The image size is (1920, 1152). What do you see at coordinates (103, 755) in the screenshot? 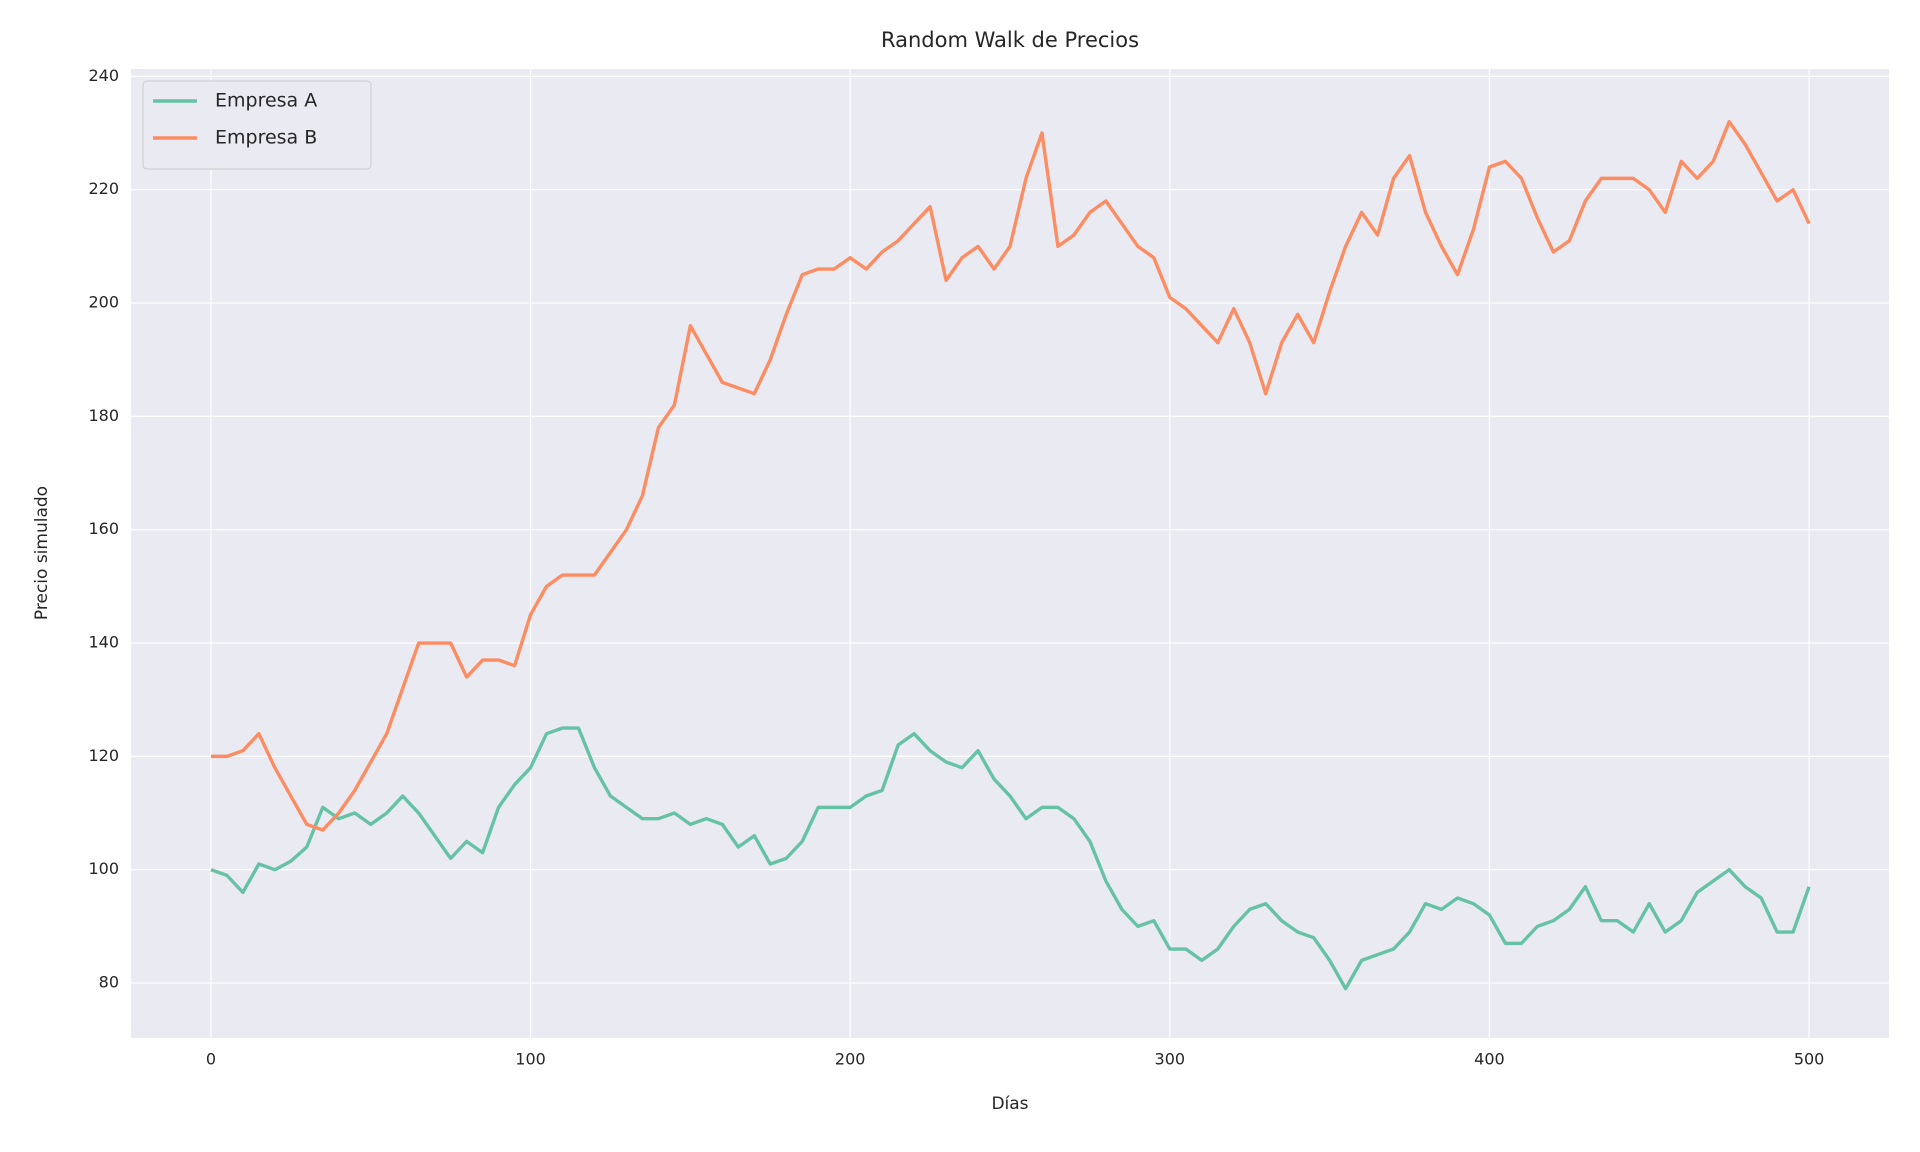
I see `y-tick-label: 120` at bounding box center [103, 755].